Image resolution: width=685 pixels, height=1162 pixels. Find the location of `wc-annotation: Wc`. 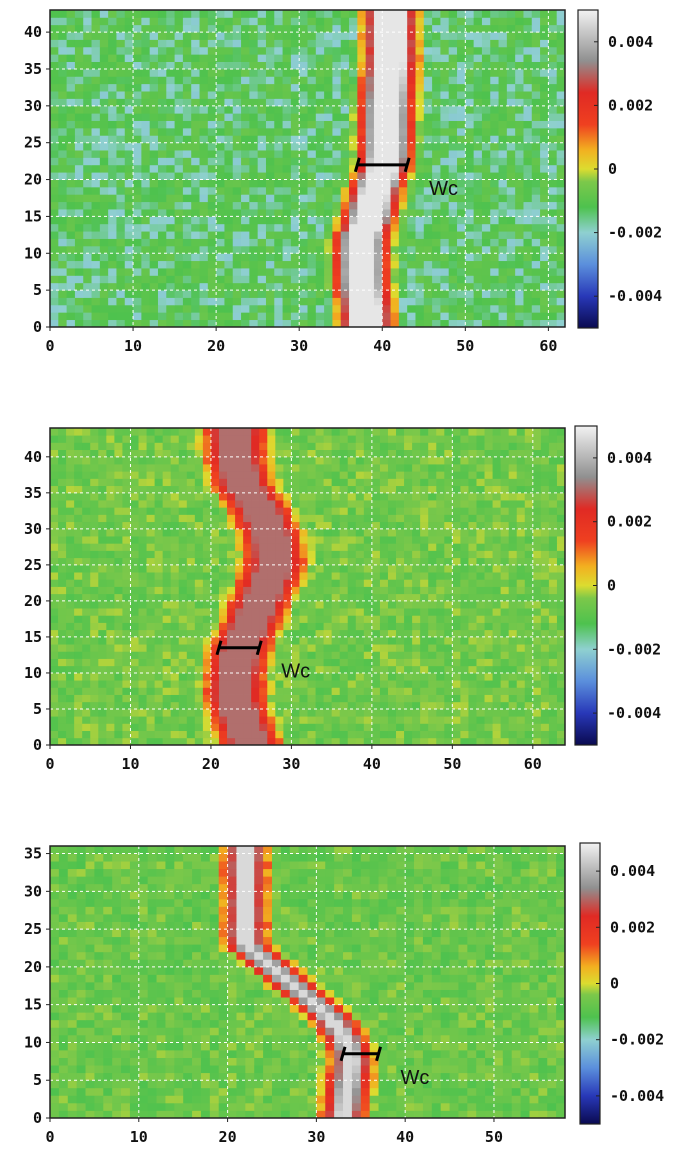

wc-annotation: Wc is located at coordinates (405, 178).